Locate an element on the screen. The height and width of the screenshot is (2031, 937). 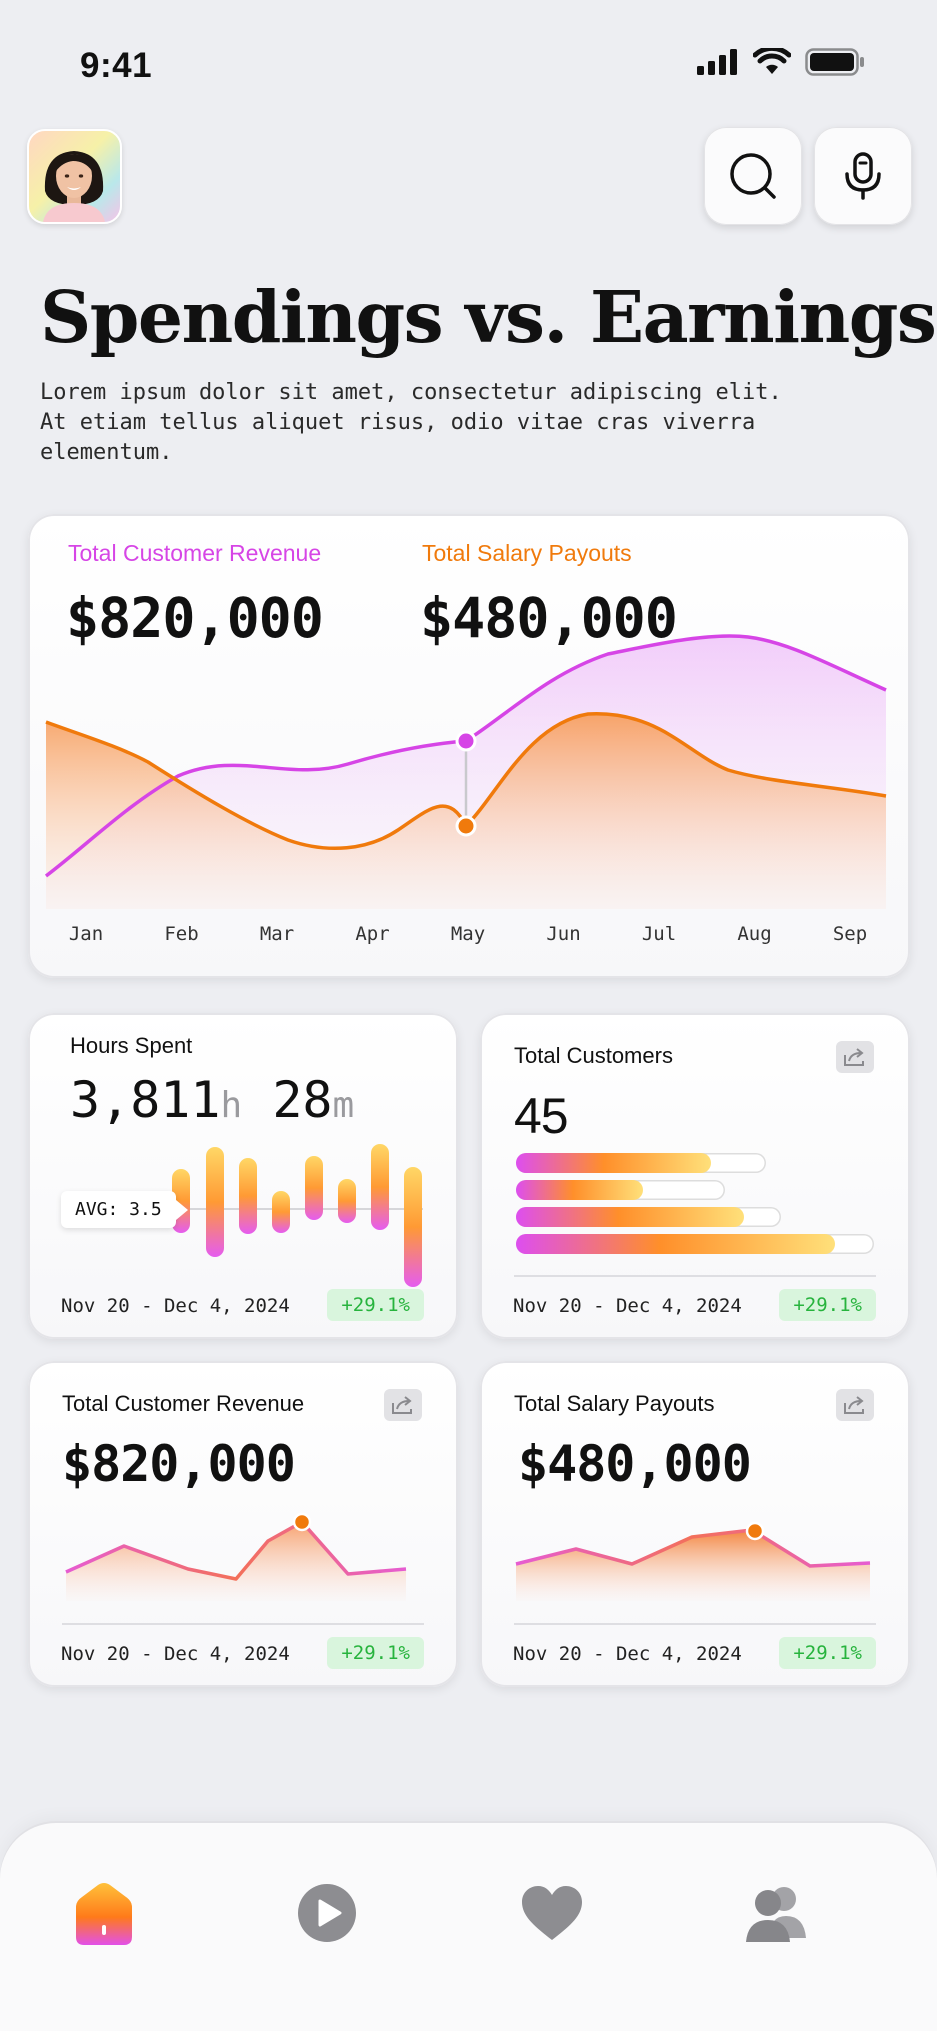
microphone-button is located at coordinates (863, 176).